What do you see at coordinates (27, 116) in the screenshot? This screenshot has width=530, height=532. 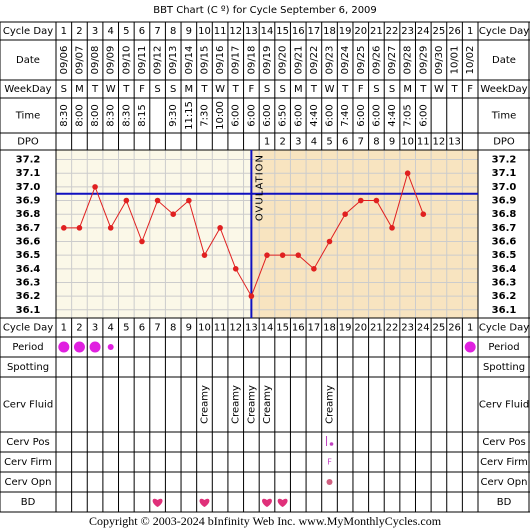 I see `row-label: Time` at bounding box center [27, 116].